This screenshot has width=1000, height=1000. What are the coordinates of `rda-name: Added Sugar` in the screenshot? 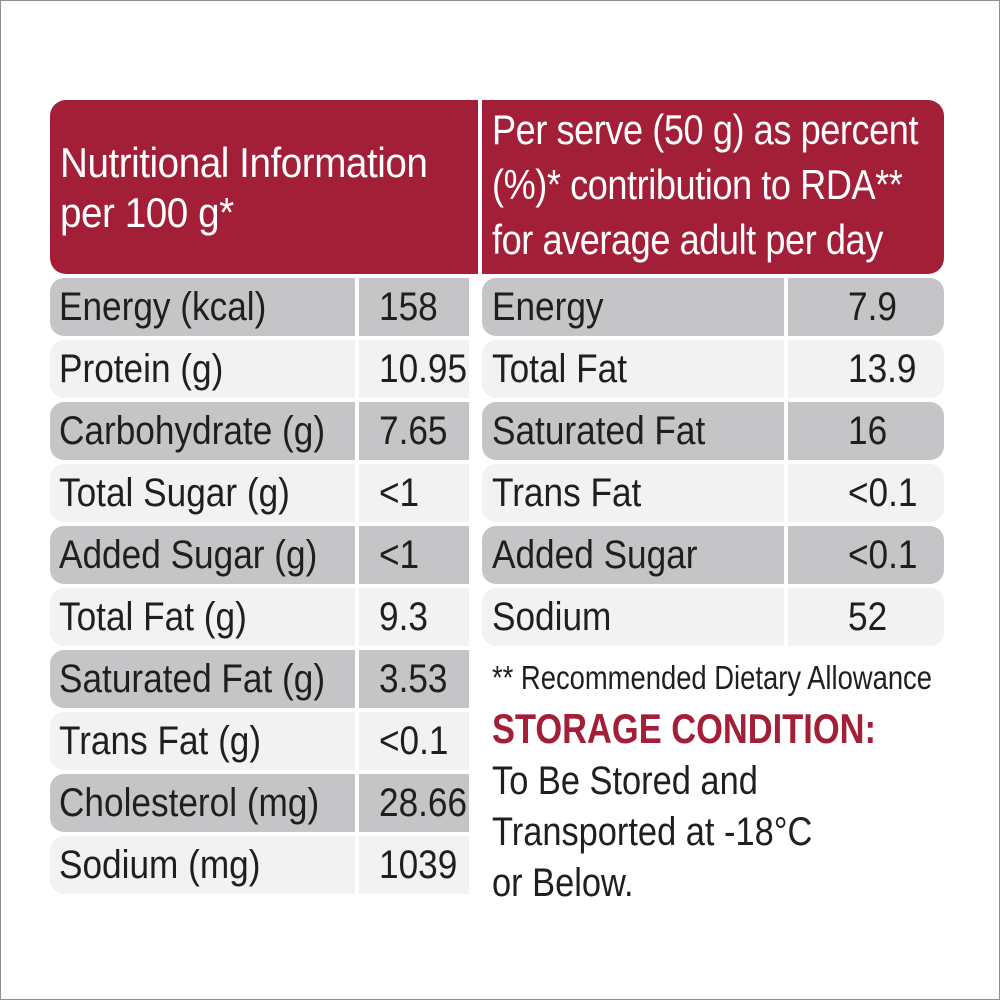 It's located at (633, 555).